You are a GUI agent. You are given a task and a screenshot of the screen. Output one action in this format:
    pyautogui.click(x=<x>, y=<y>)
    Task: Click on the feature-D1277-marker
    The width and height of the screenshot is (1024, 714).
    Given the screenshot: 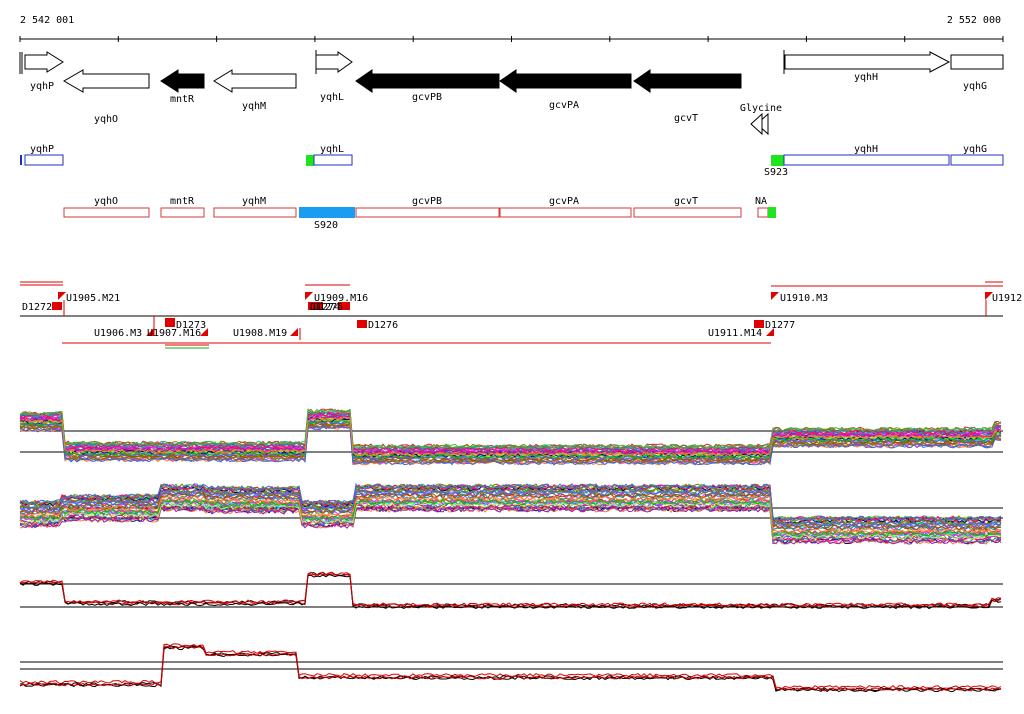 What is the action you would take?
    pyautogui.click(x=759, y=324)
    